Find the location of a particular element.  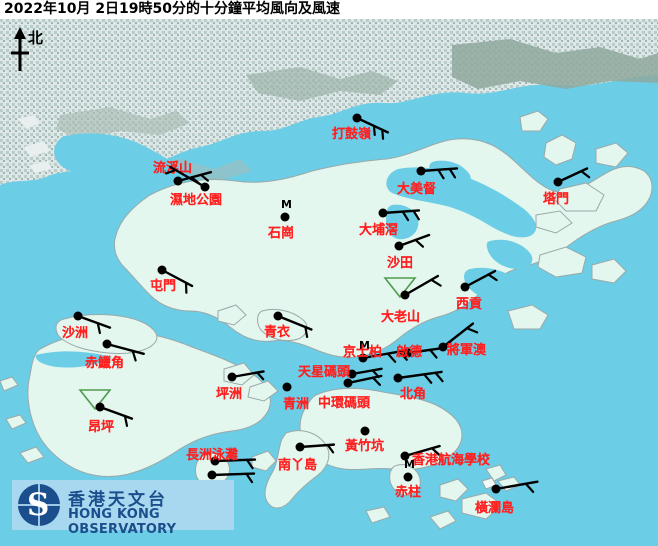

station-label-tap-mun: 塔門 is located at coordinates (556, 199).